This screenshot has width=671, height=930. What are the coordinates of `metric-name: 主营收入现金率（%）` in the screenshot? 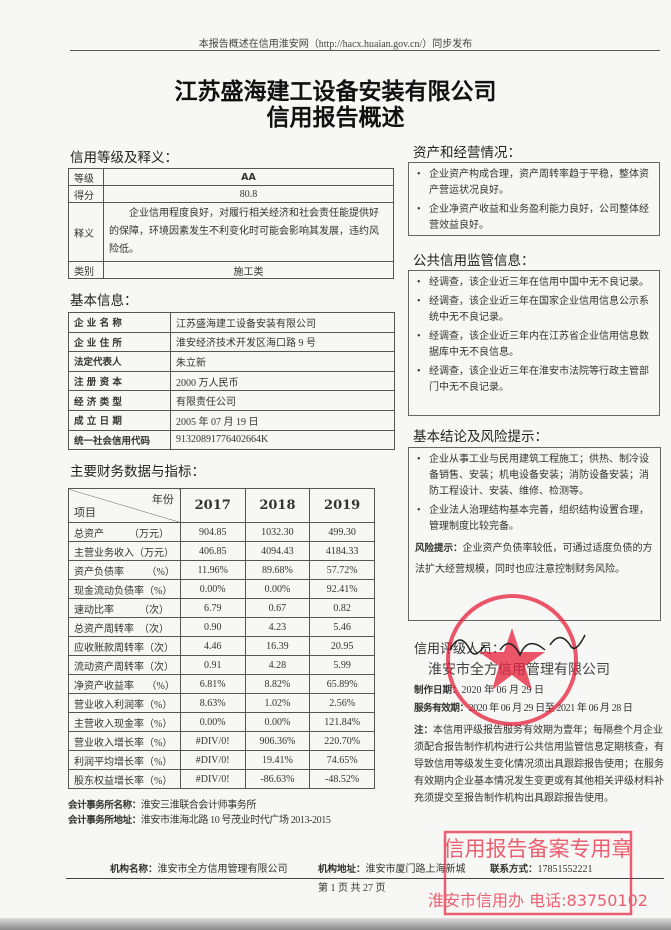 It's located at (124, 722).